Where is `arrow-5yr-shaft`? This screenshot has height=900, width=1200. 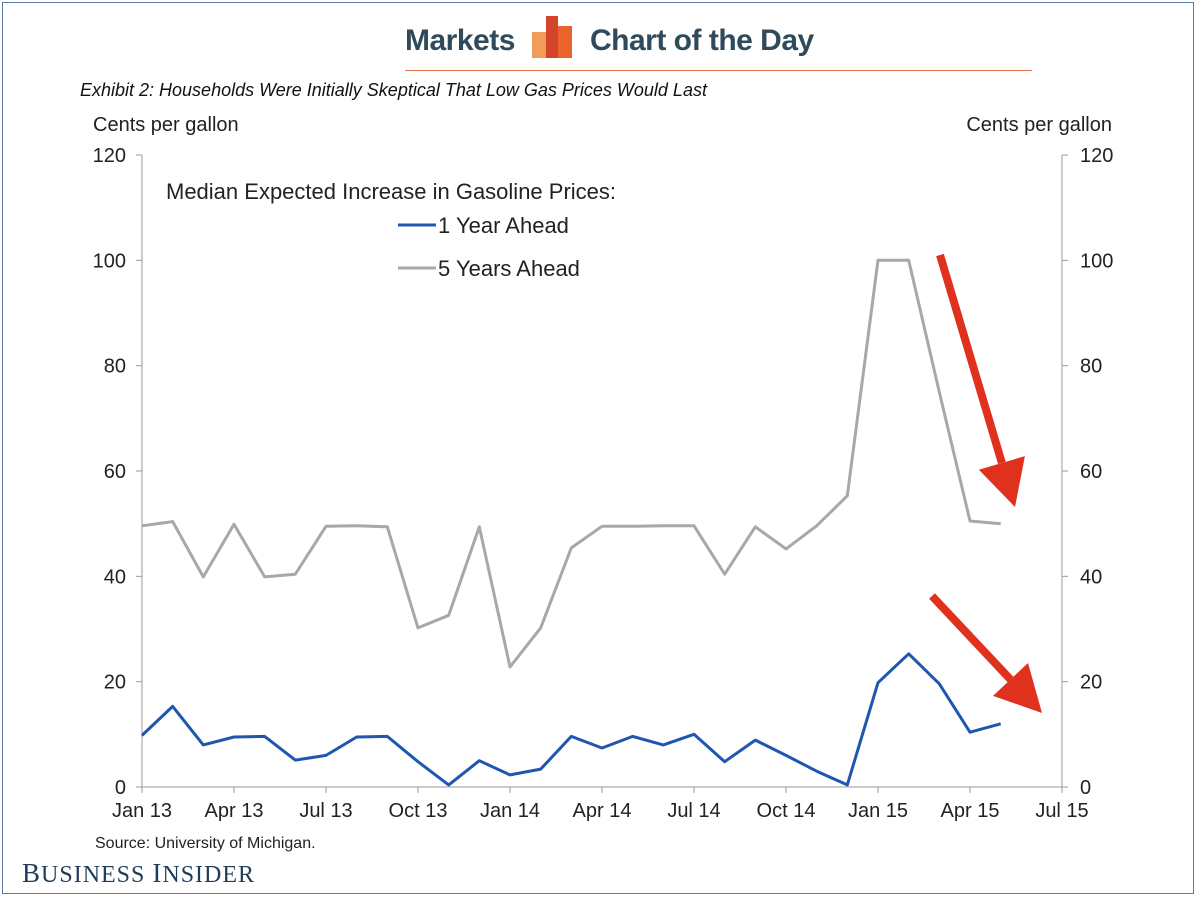 arrow-5yr-shaft is located at coordinates (971, 359).